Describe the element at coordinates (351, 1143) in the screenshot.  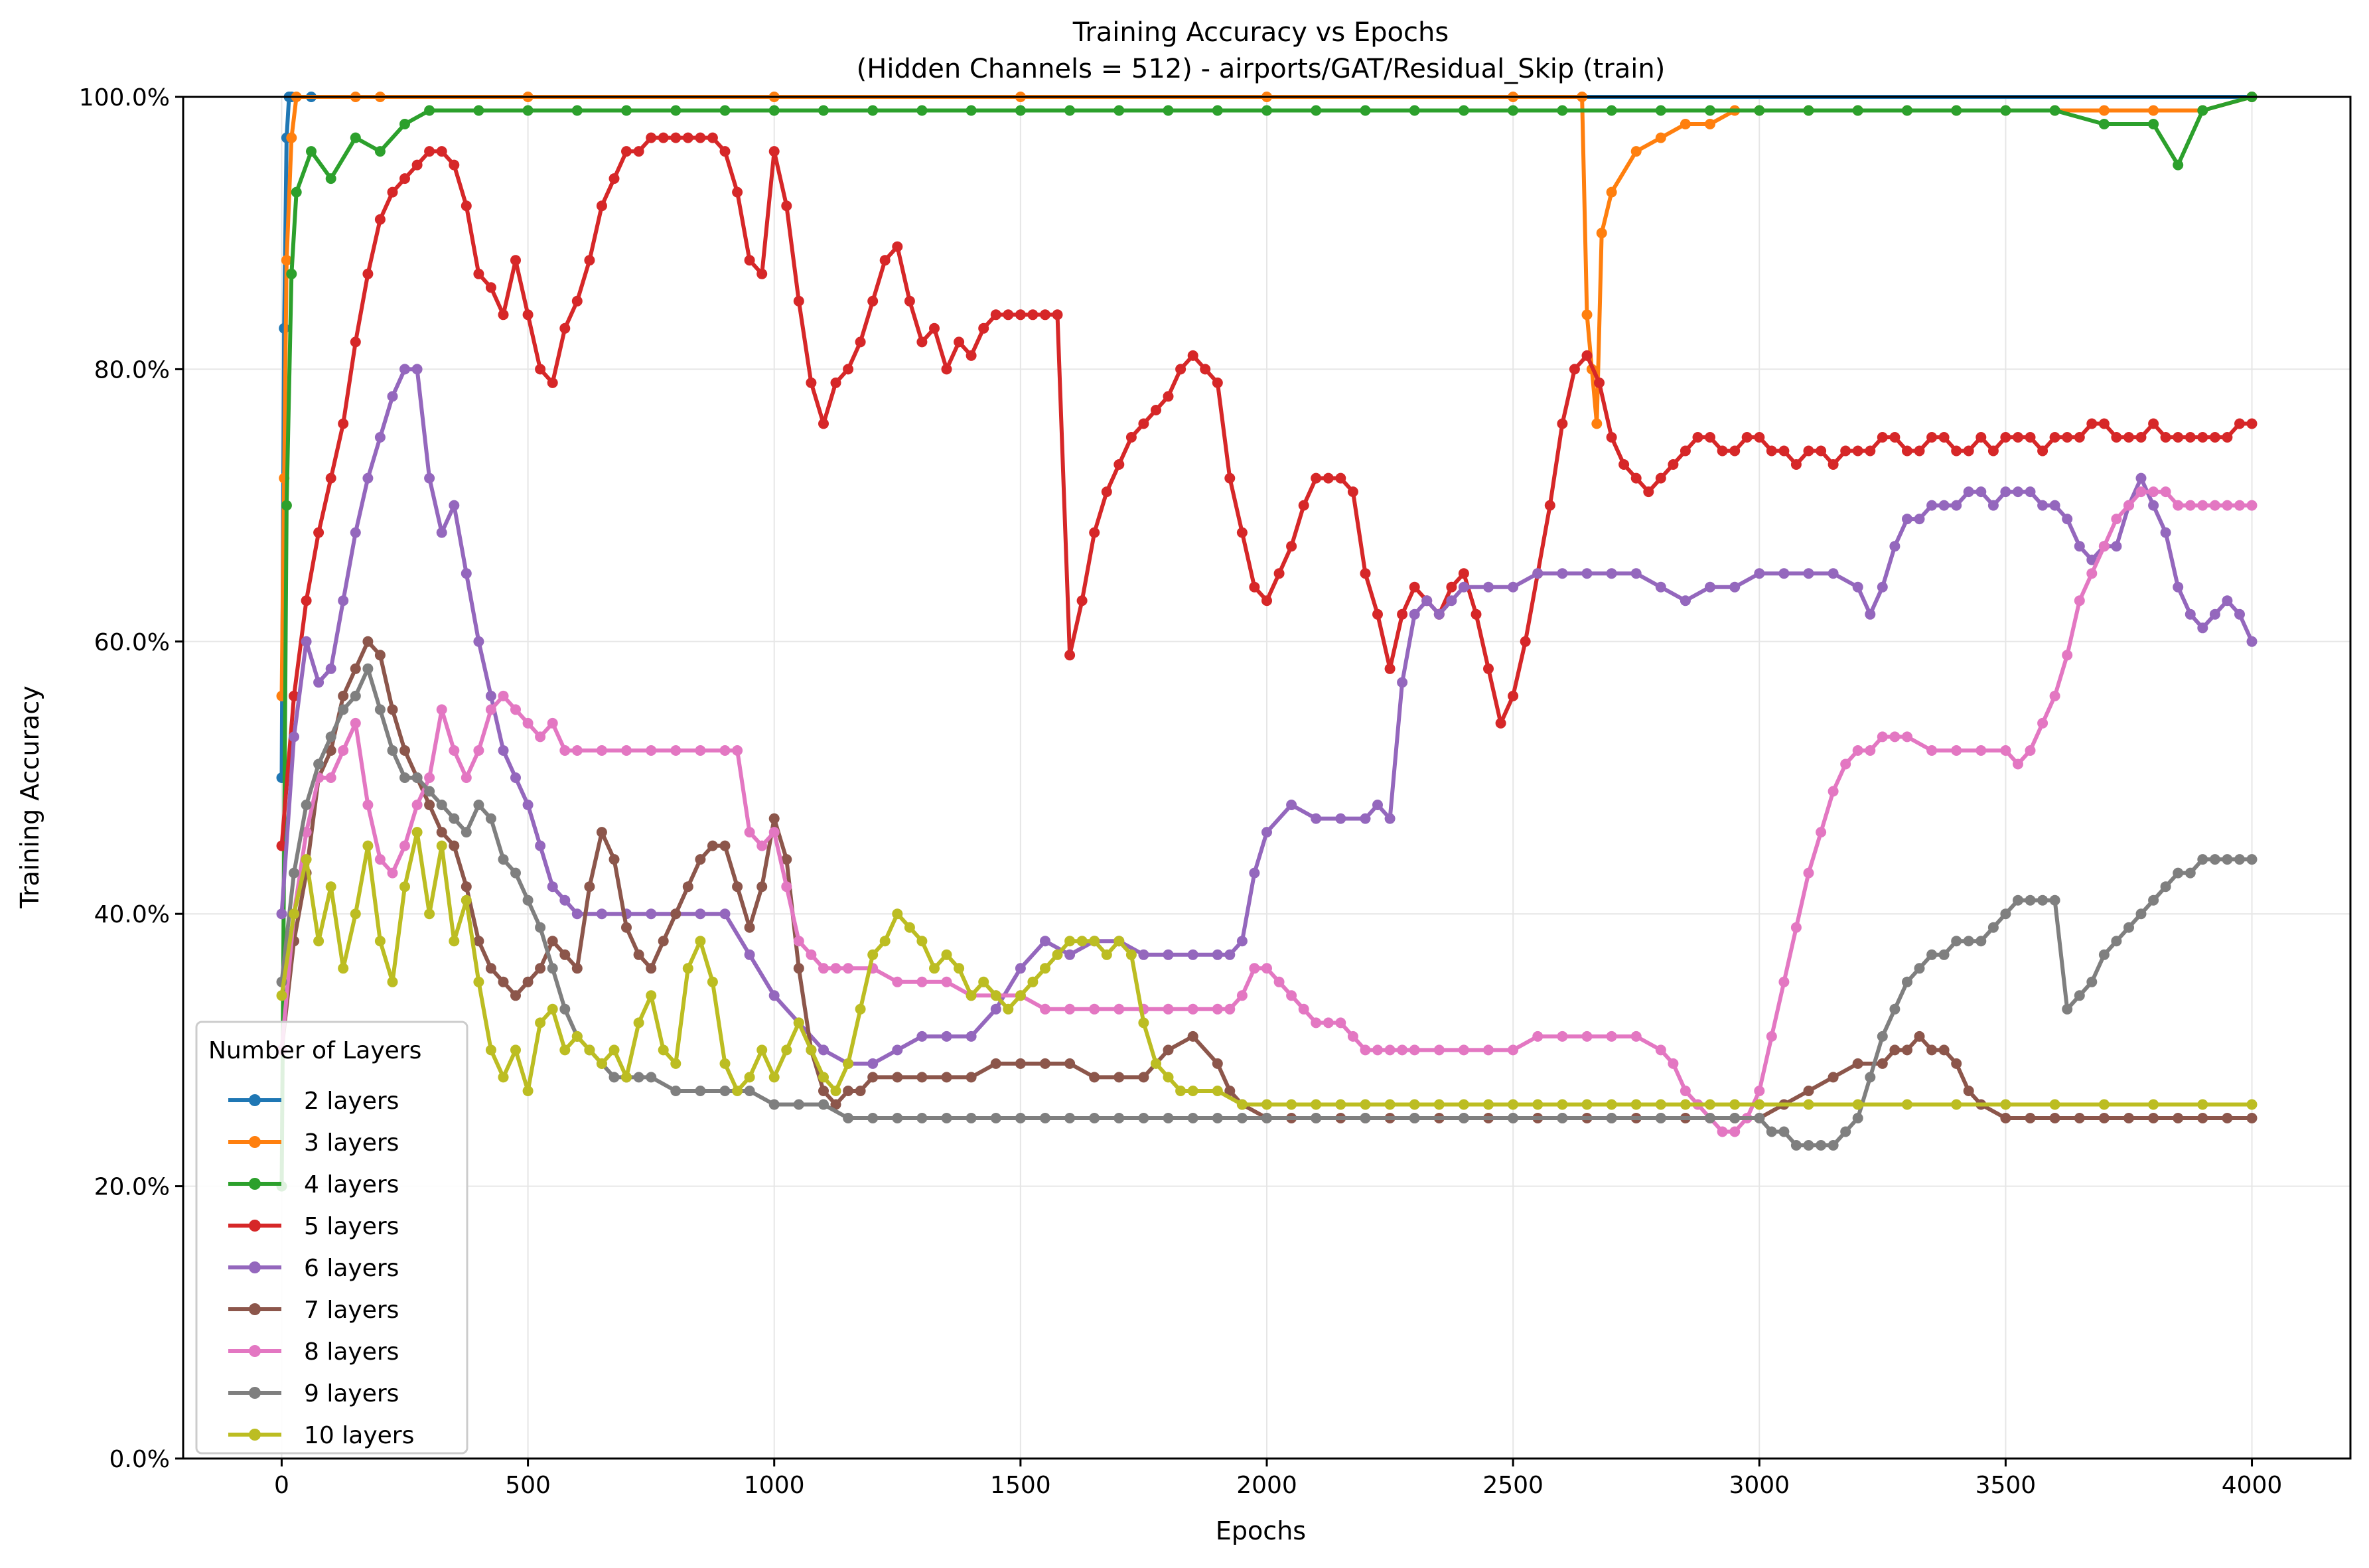
I see `legend-label: 3 layers` at that location.